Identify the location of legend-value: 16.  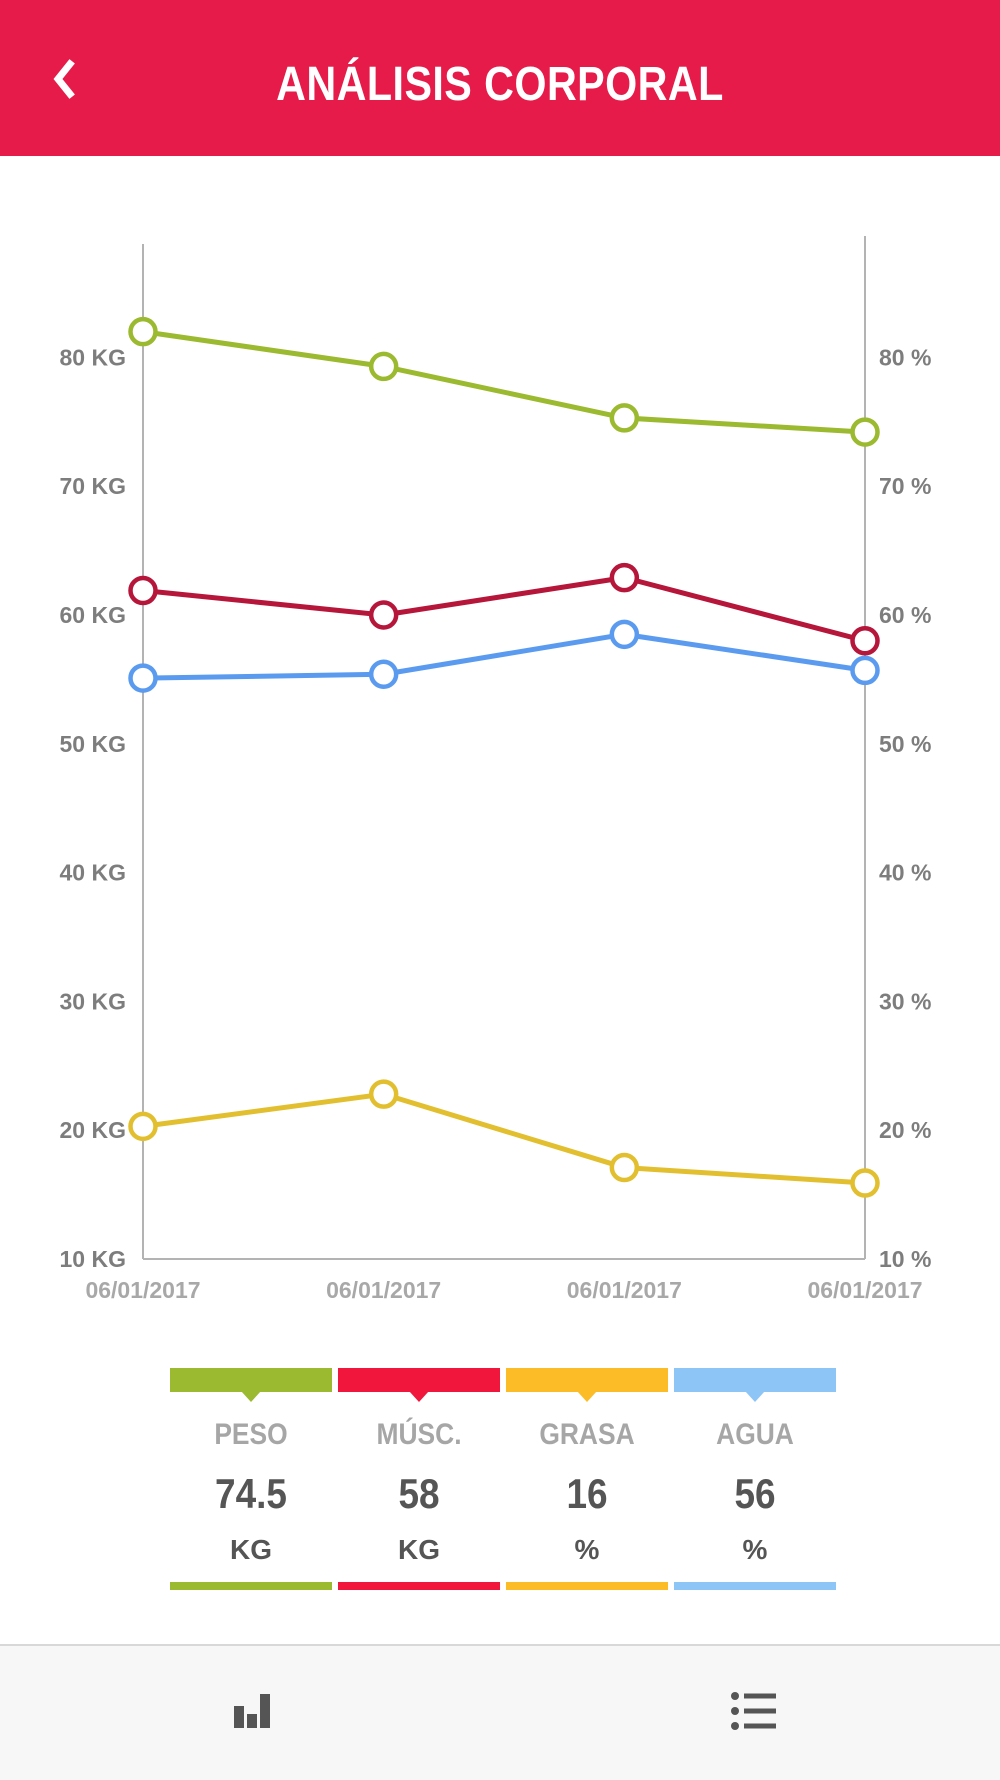
(587, 1493).